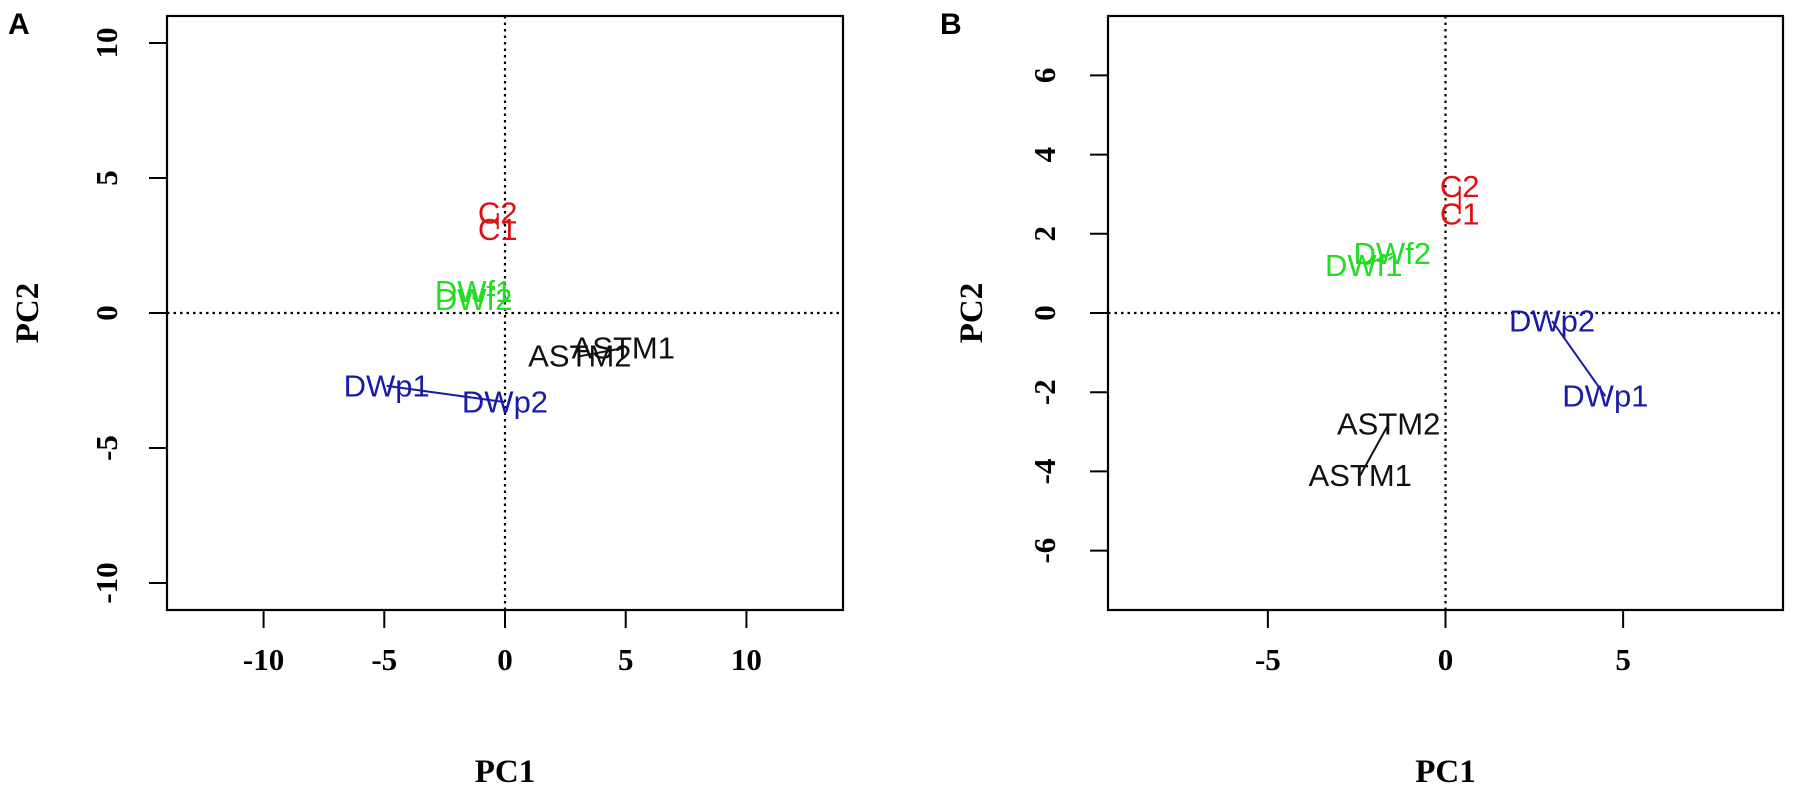 The image size is (1795, 797). What do you see at coordinates (106, 178) in the screenshot?
I see `y-tick-label: 5` at bounding box center [106, 178].